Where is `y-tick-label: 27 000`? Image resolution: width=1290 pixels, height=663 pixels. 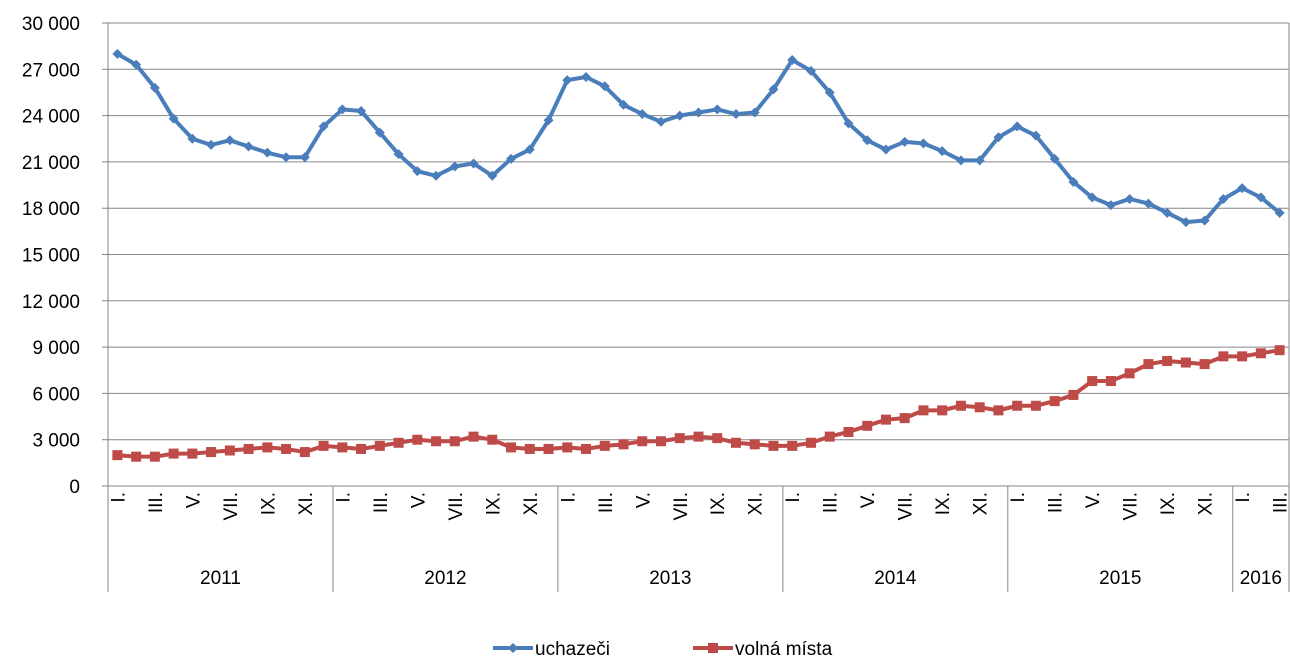
y-tick-label: 27 000 is located at coordinates (51, 70).